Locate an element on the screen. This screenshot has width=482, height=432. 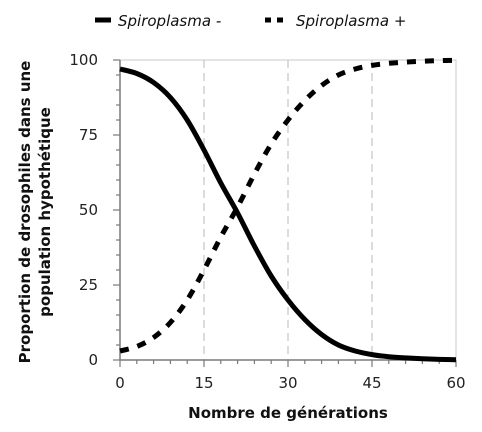
legend-label-series-1: Spiroplasma - is located at coordinates (169, 21).